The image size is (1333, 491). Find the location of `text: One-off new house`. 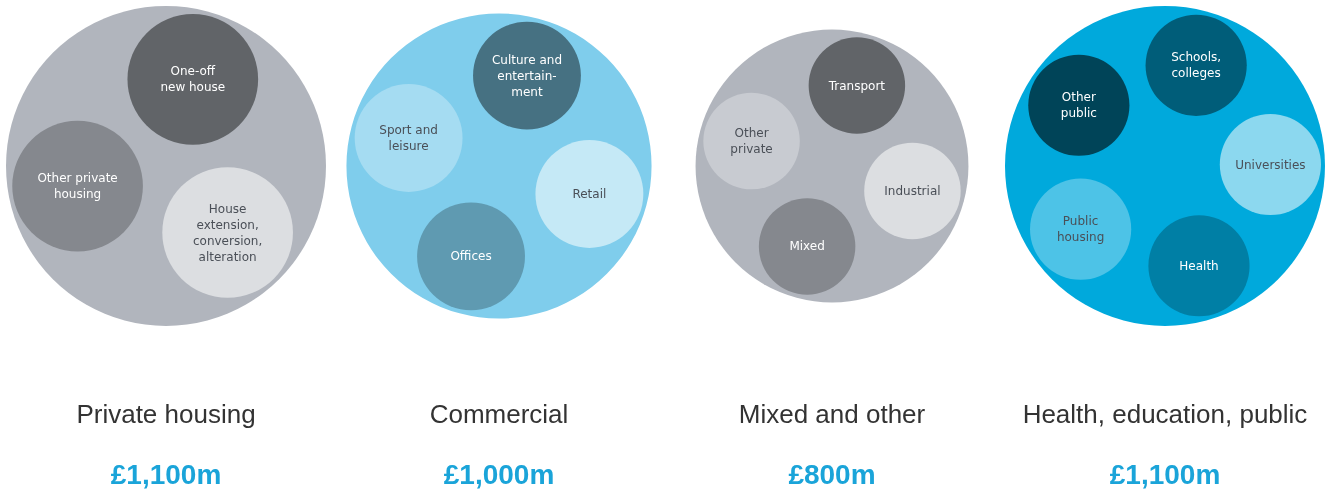

text: One-off new house is located at coordinates (193, 79).